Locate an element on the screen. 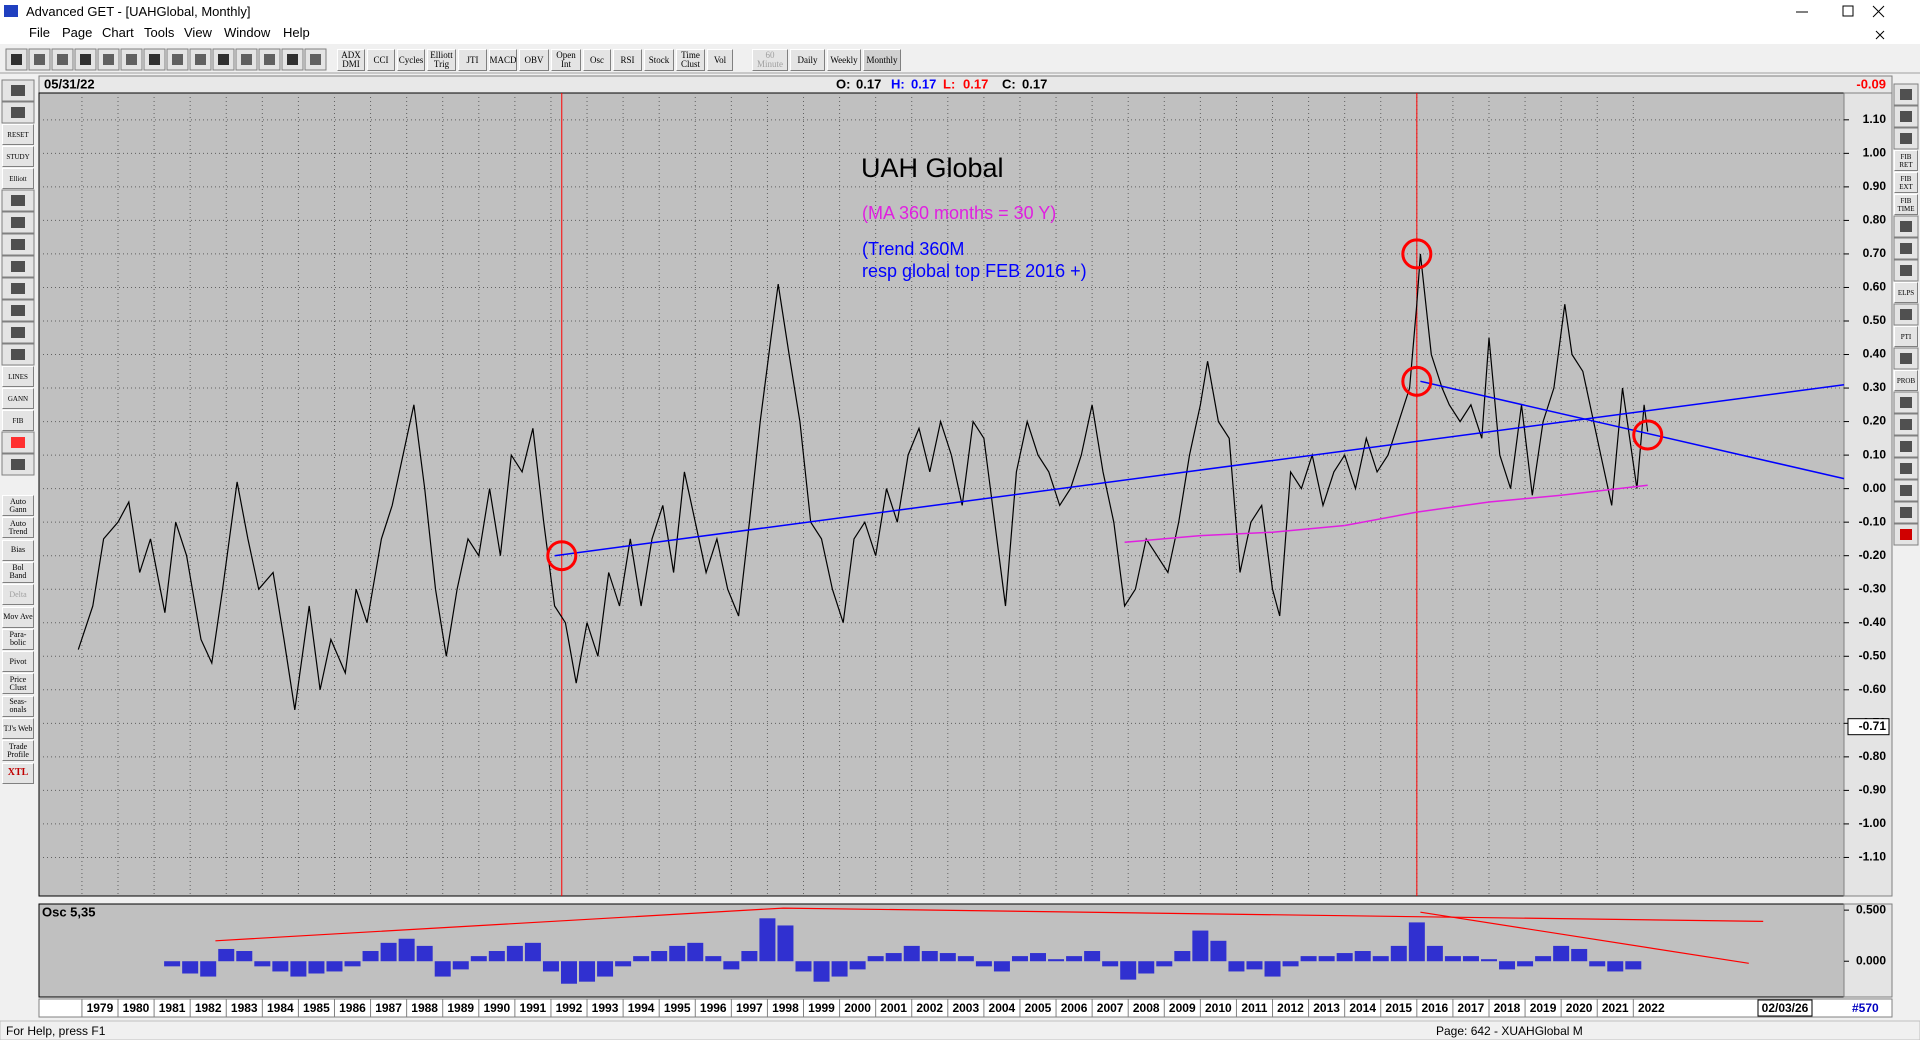  right-tool: ELPS is located at coordinates (1906, 292).